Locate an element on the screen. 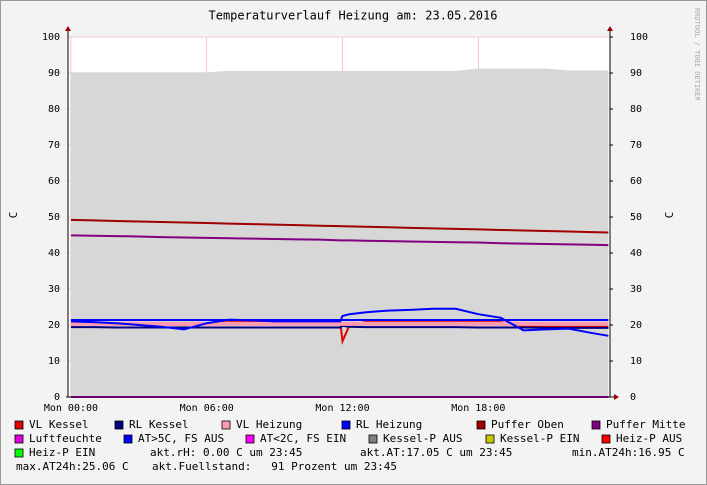  legend-label: Luftfeuchte is located at coordinates (65, 438).